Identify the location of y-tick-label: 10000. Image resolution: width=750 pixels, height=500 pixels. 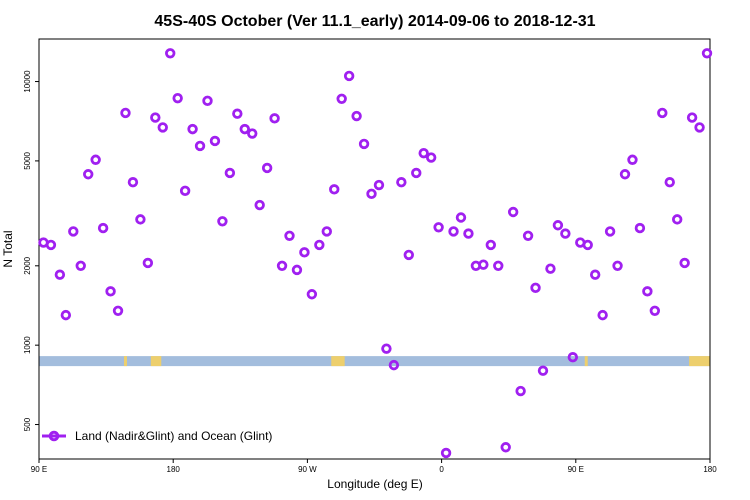
(27, 81).